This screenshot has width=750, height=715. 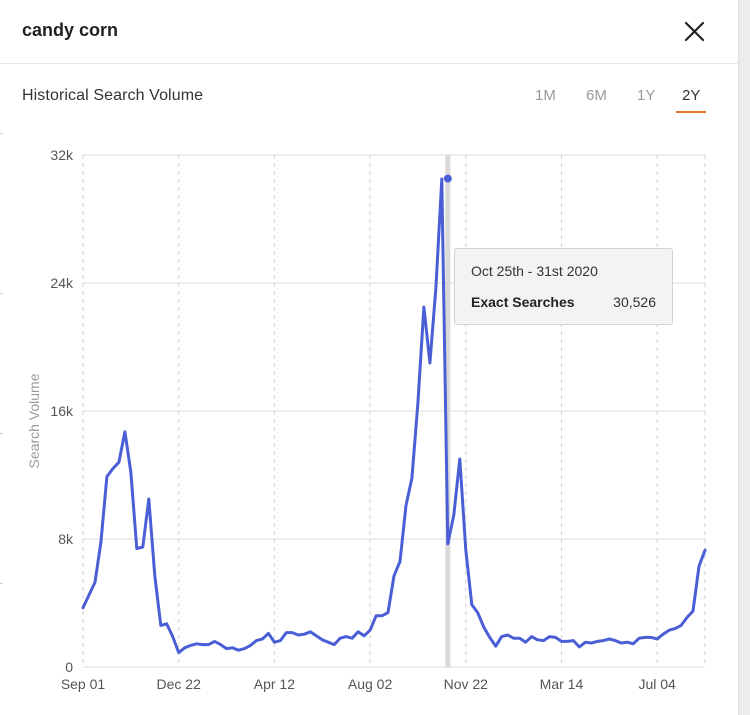 I want to click on x-tick-label: Jul 04, so click(x=657, y=684).